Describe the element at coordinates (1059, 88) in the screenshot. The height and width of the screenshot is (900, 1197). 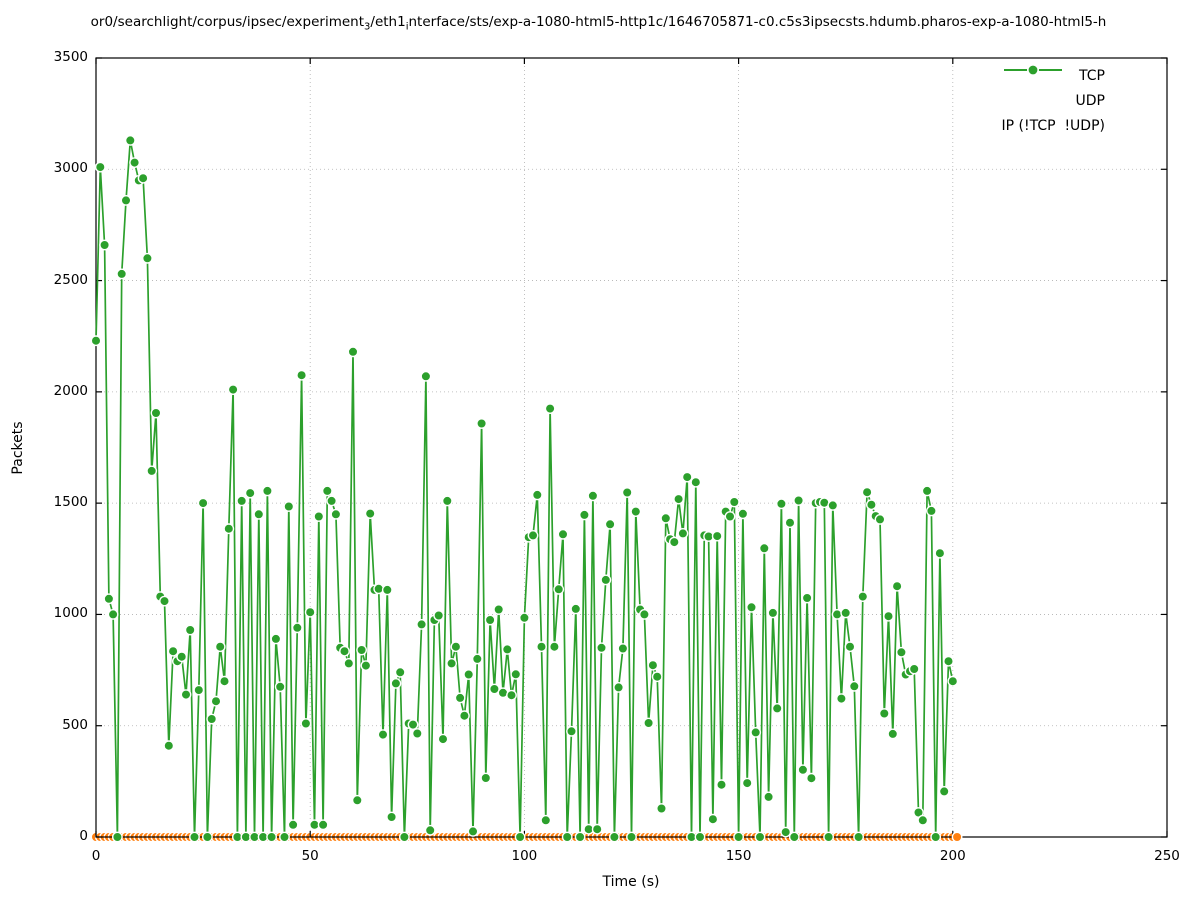
I see `legend-item-udp: UDP` at that location.